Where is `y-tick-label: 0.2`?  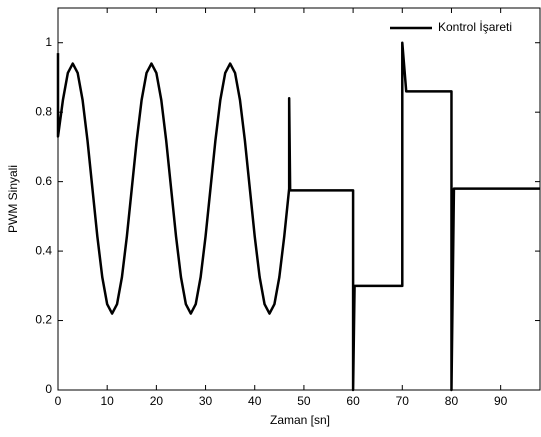
y-tick-label: 0.2 is located at coordinates (43, 320).